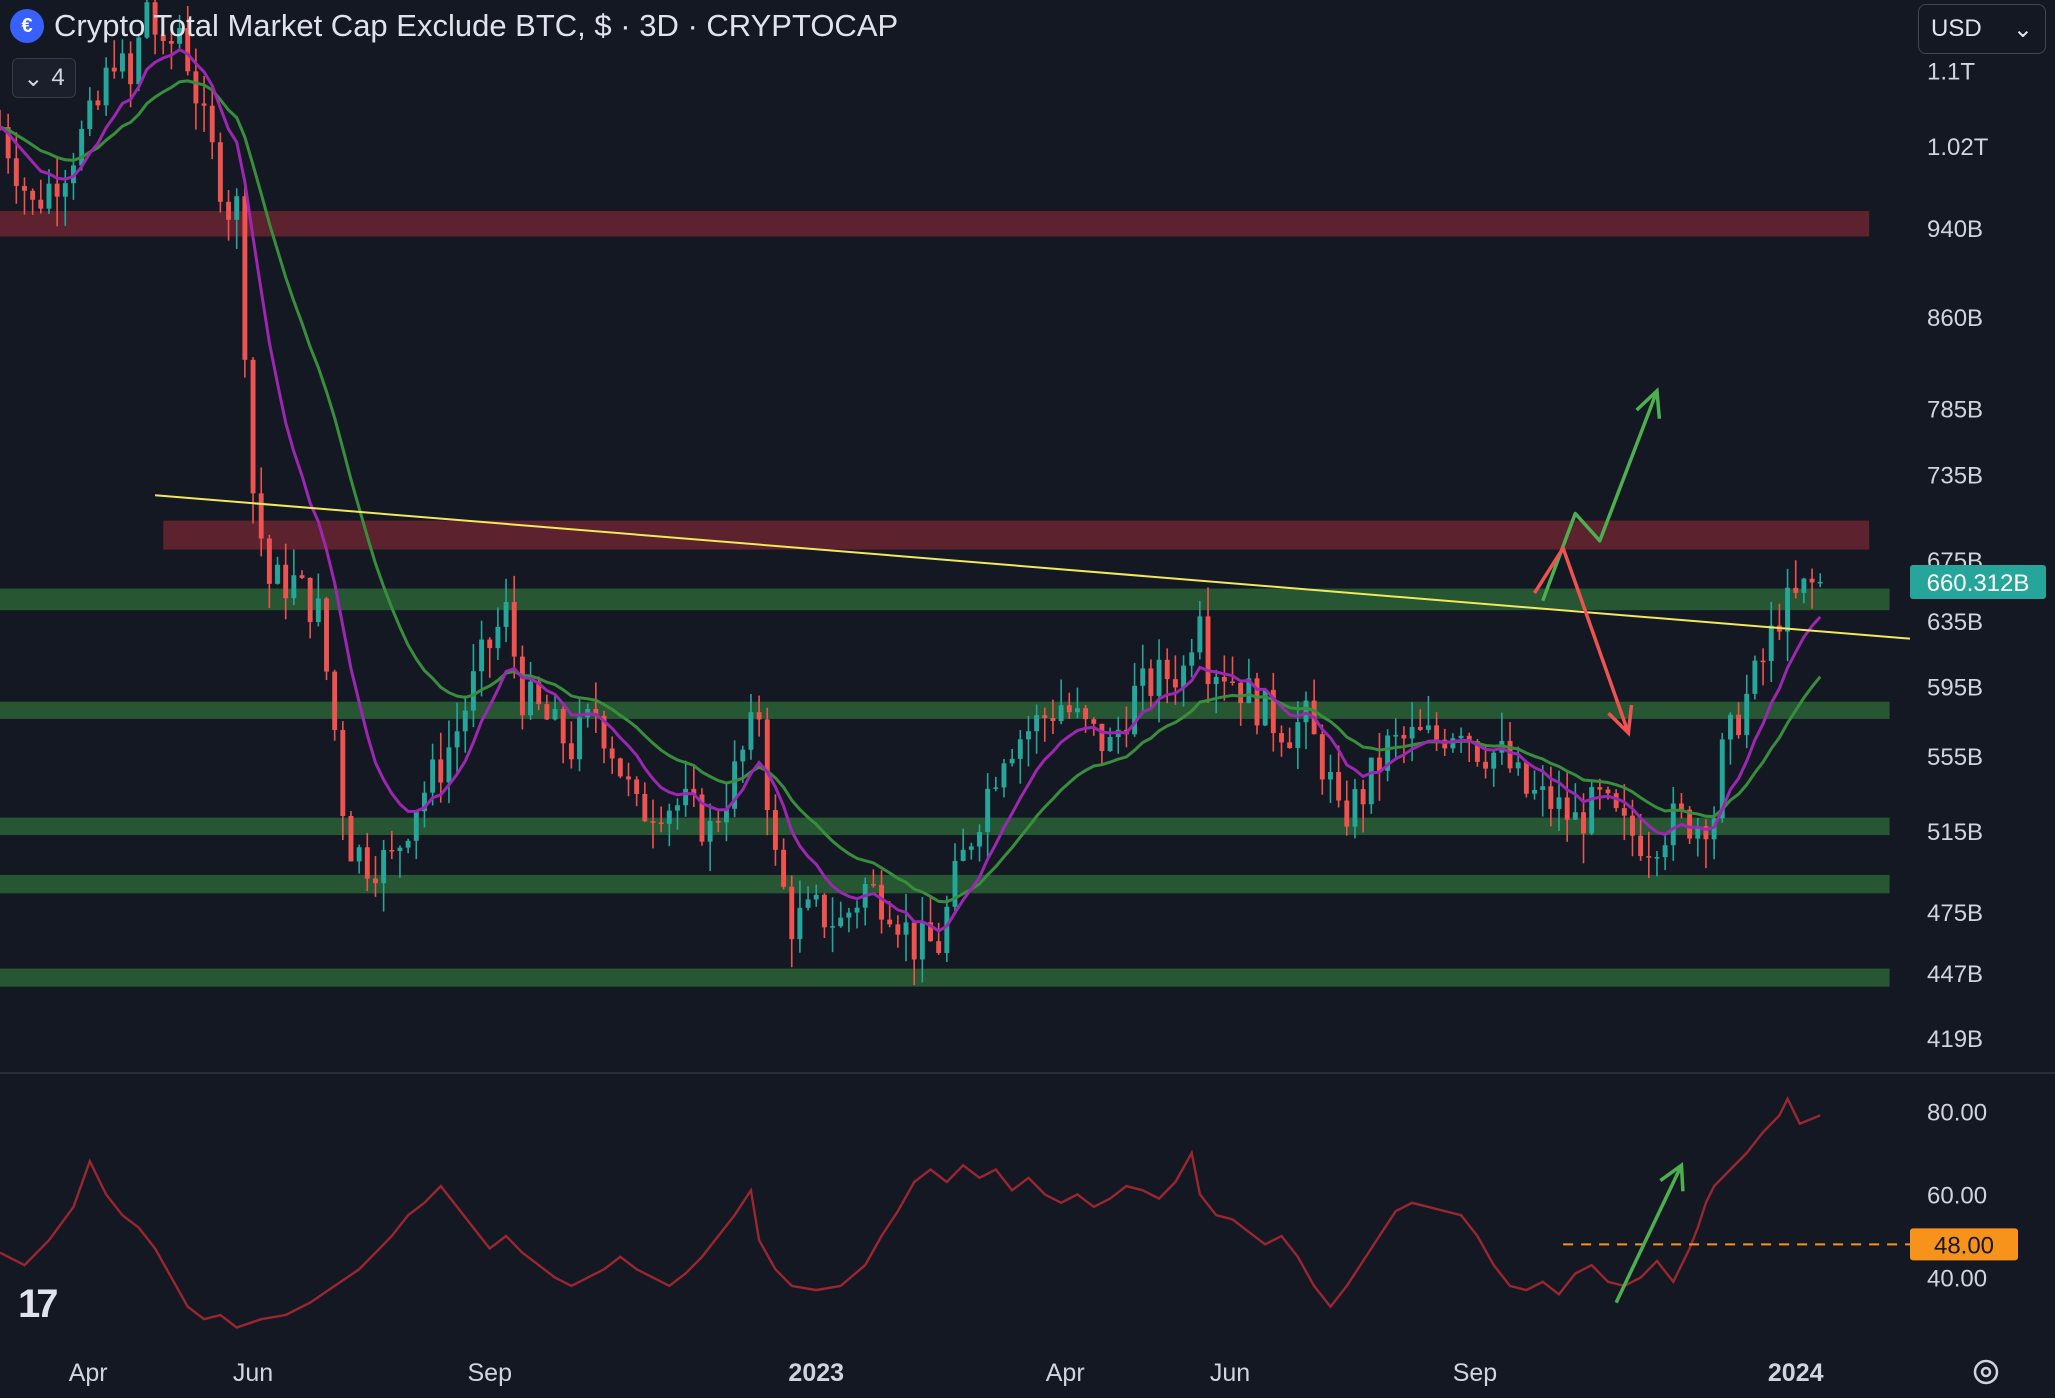 The image size is (2055, 1398). I want to click on currency-select: USD ⌄, so click(1982, 29).